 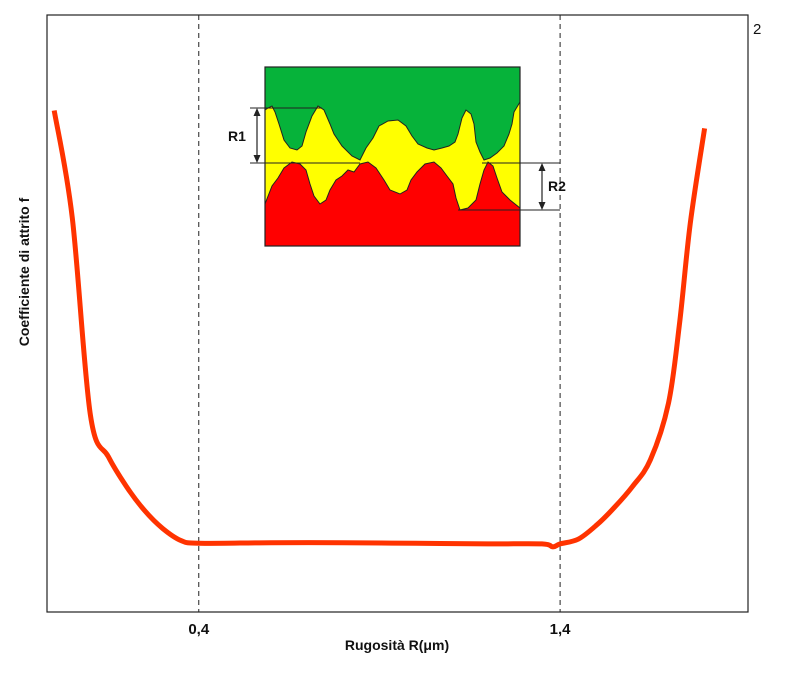 What do you see at coordinates (397, 645) in the screenshot?
I see `x-axis-label: Rugosità R(μm)` at bounding box center [397, 645].